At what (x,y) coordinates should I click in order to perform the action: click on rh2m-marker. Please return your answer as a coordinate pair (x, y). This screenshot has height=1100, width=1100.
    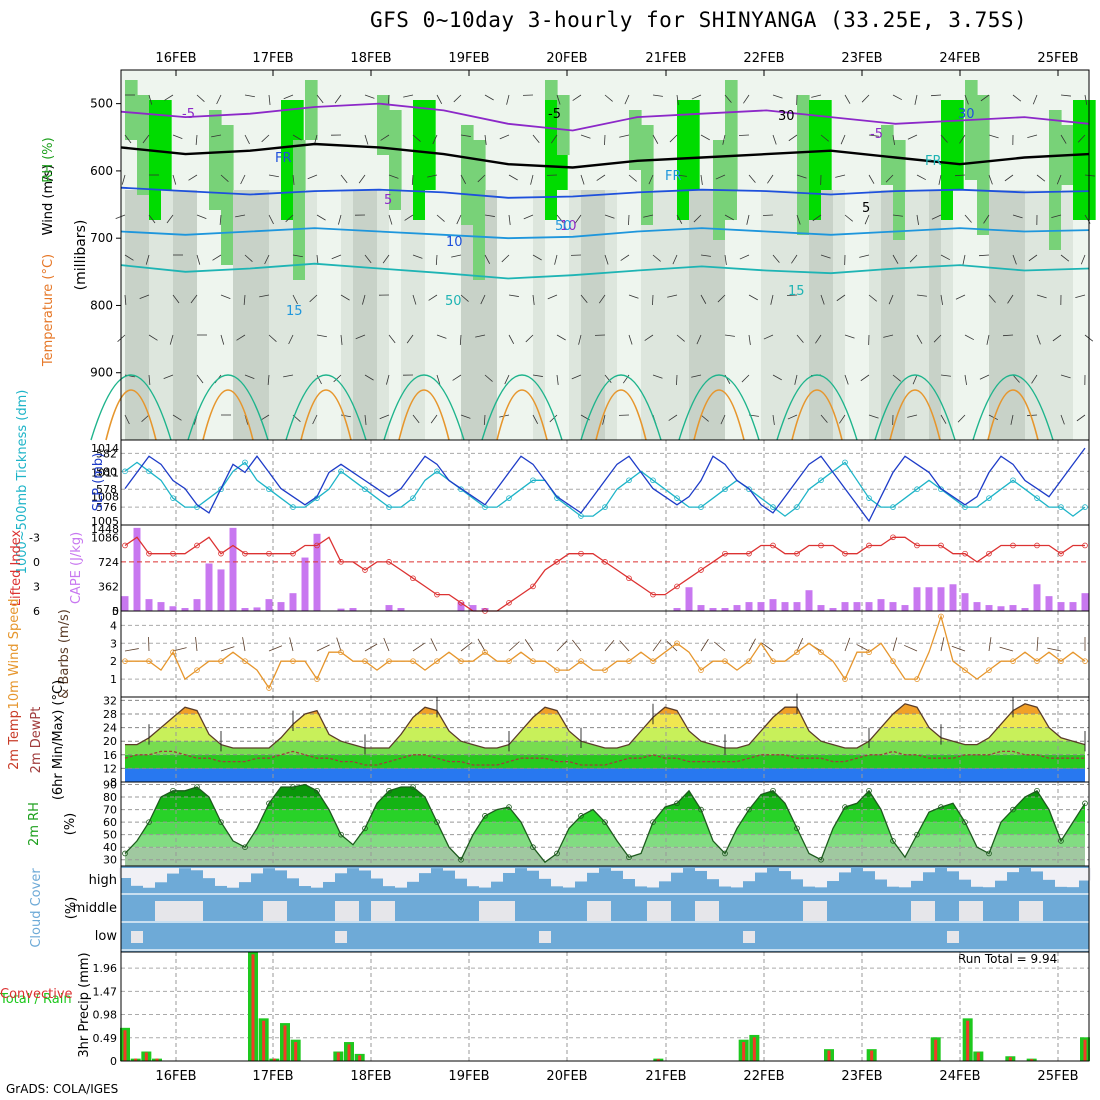
    Looking at the image, I should click on (965, 822).